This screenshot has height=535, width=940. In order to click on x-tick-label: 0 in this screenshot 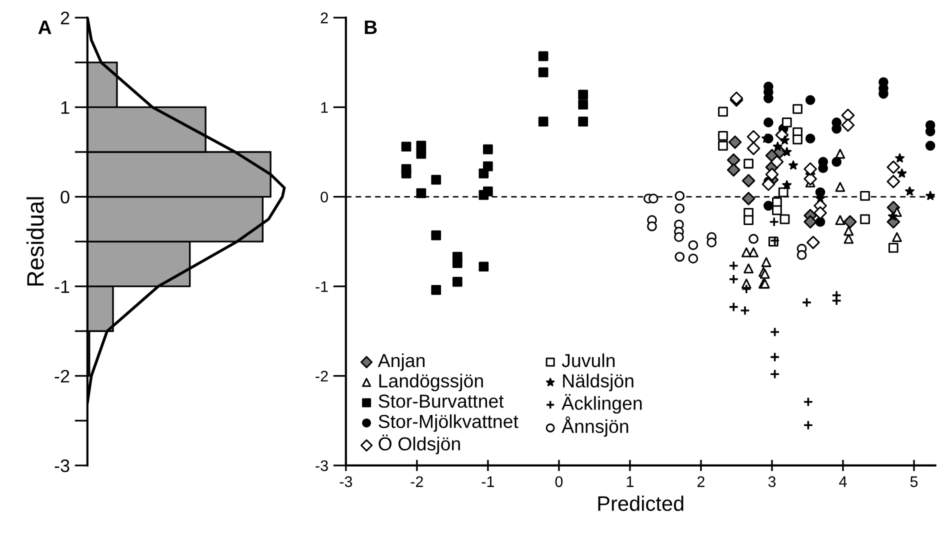, I will do `click(559, 482)`.